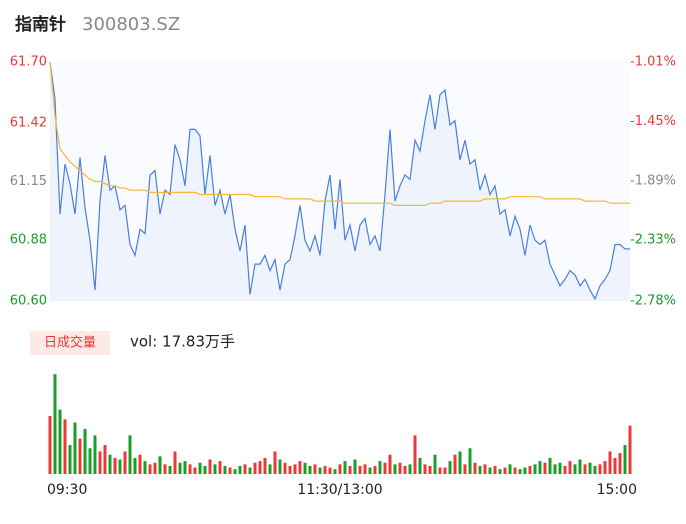 The width and height of the screenshot is (686, 524). Describe the element at coordinates (182, 342) in the screenshot. I see `volume-annotation: vol: 17.83万手` at that location.